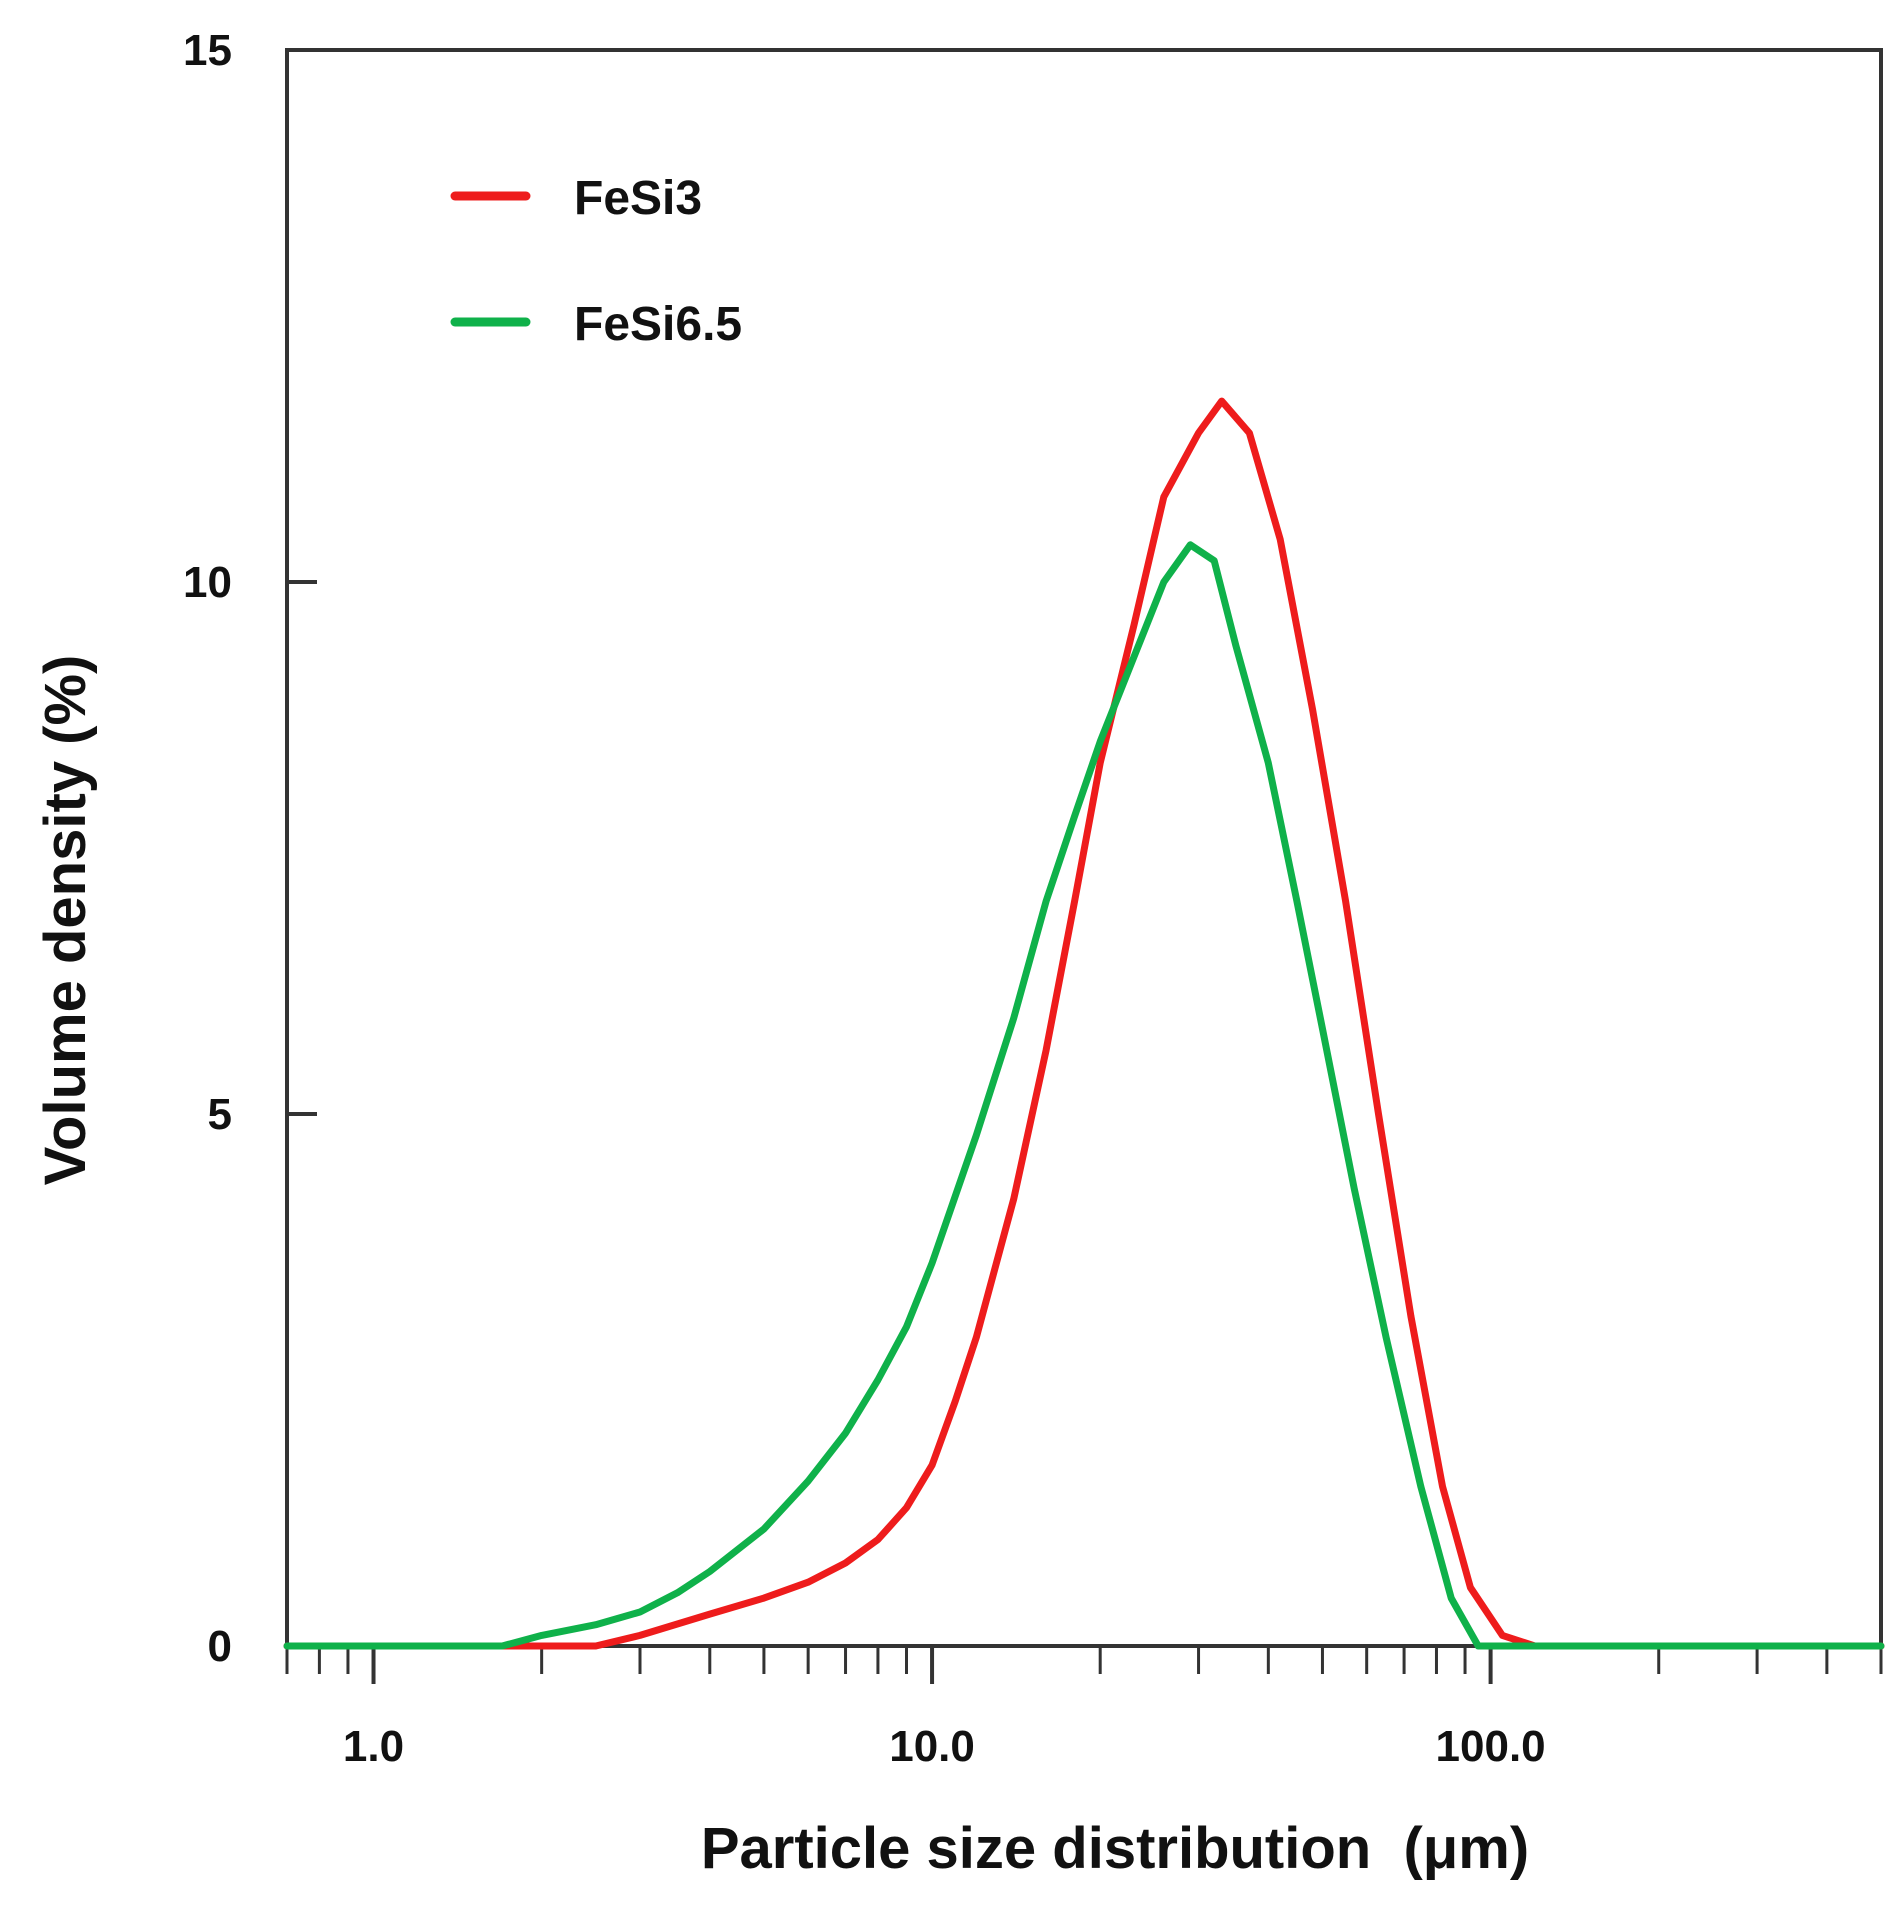  I want to click on y-tick-label-0: 0, so click(220, 1646).